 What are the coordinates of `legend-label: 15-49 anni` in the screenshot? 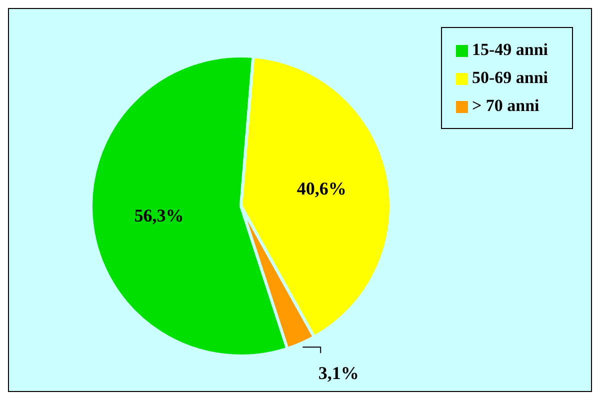 It's located at (510, 49).